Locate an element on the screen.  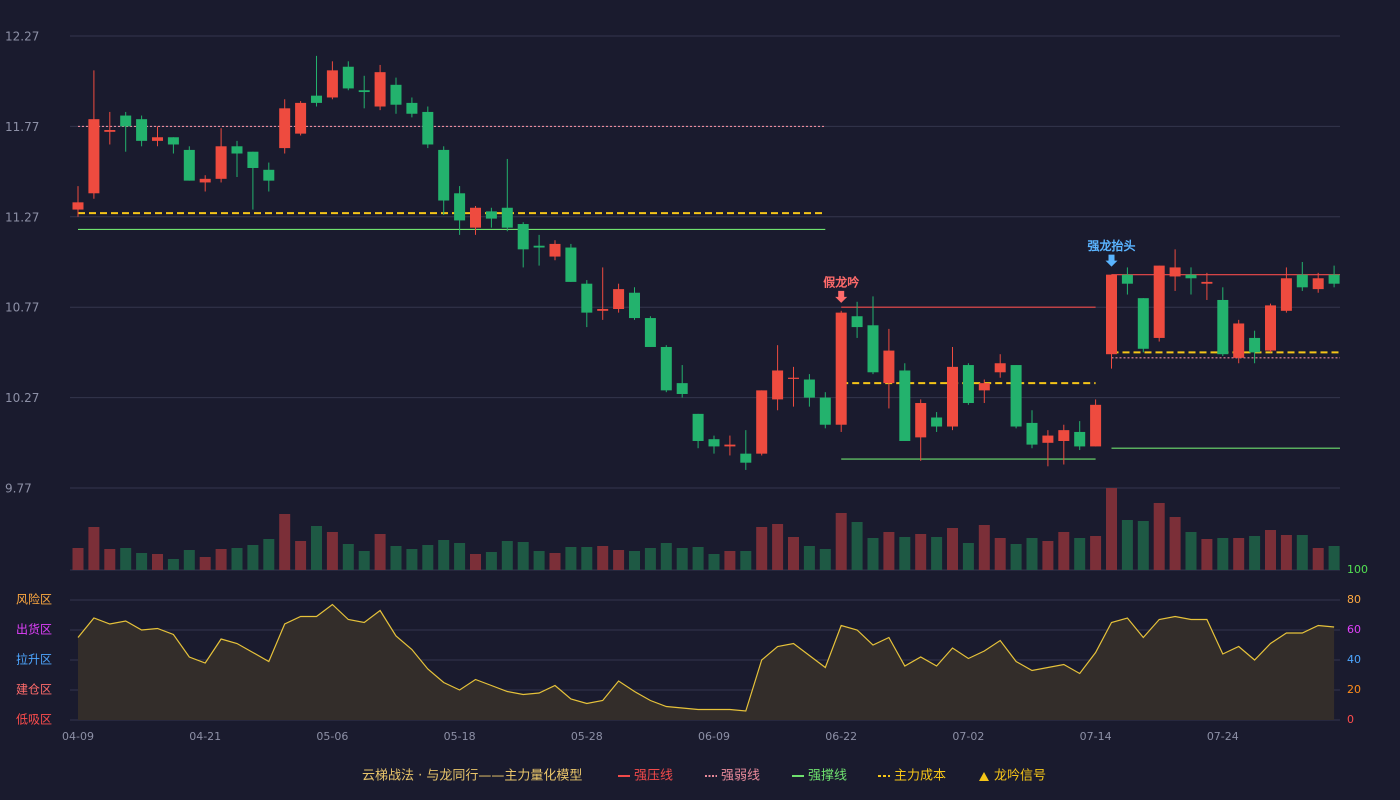
x-tick-label: 05-18 is located at coordinates (460, 736).